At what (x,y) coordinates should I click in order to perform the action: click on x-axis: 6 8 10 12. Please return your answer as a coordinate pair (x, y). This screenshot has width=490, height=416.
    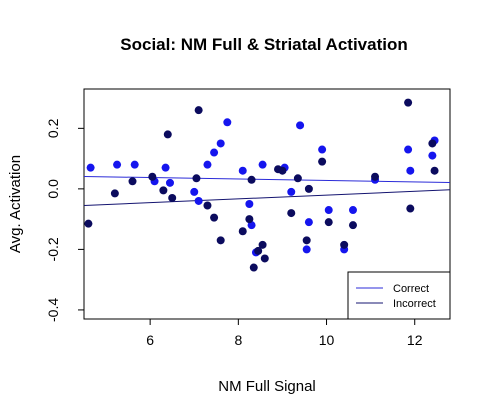
    Looking at the image, I should click on (284, 333).